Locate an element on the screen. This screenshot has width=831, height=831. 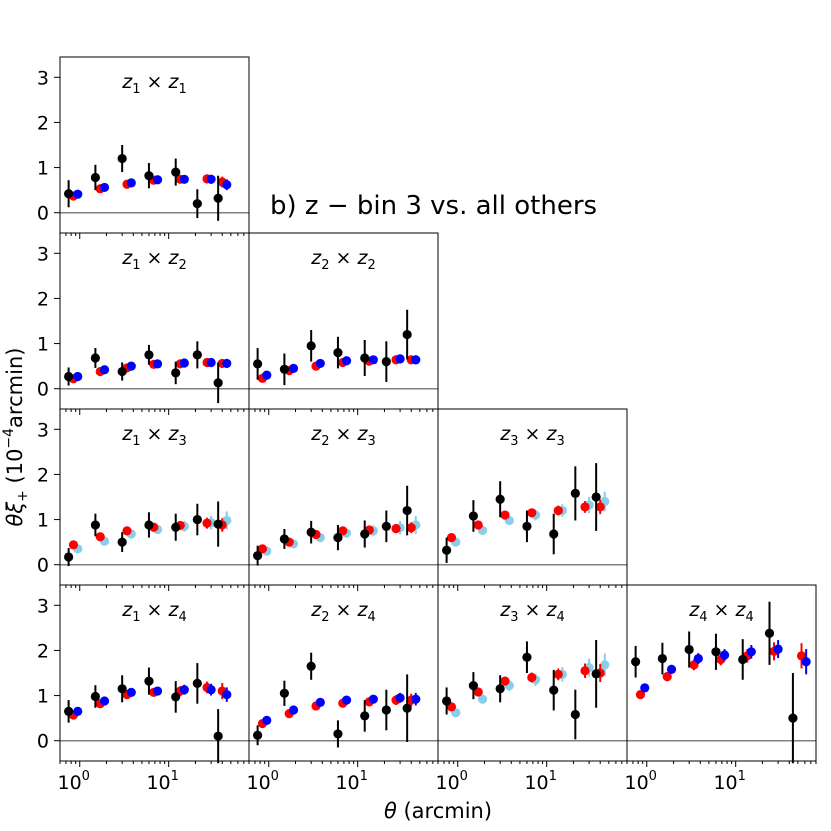
x-axis-label: θ (arcmin) is located at coordinates (438, 811).